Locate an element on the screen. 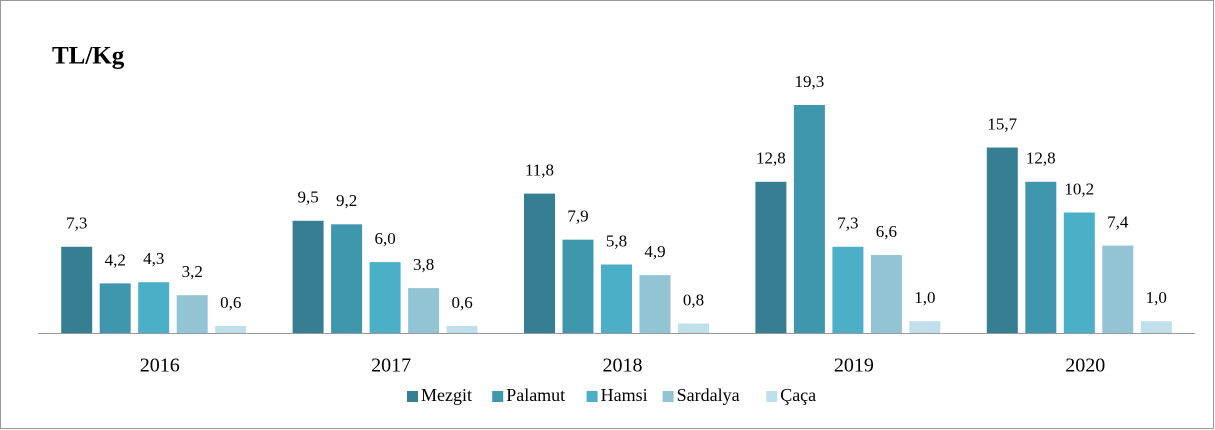 The width and height of the screenshot is (1215, 430). chart-title: TL/Kg is located at coordinates (88, 56).